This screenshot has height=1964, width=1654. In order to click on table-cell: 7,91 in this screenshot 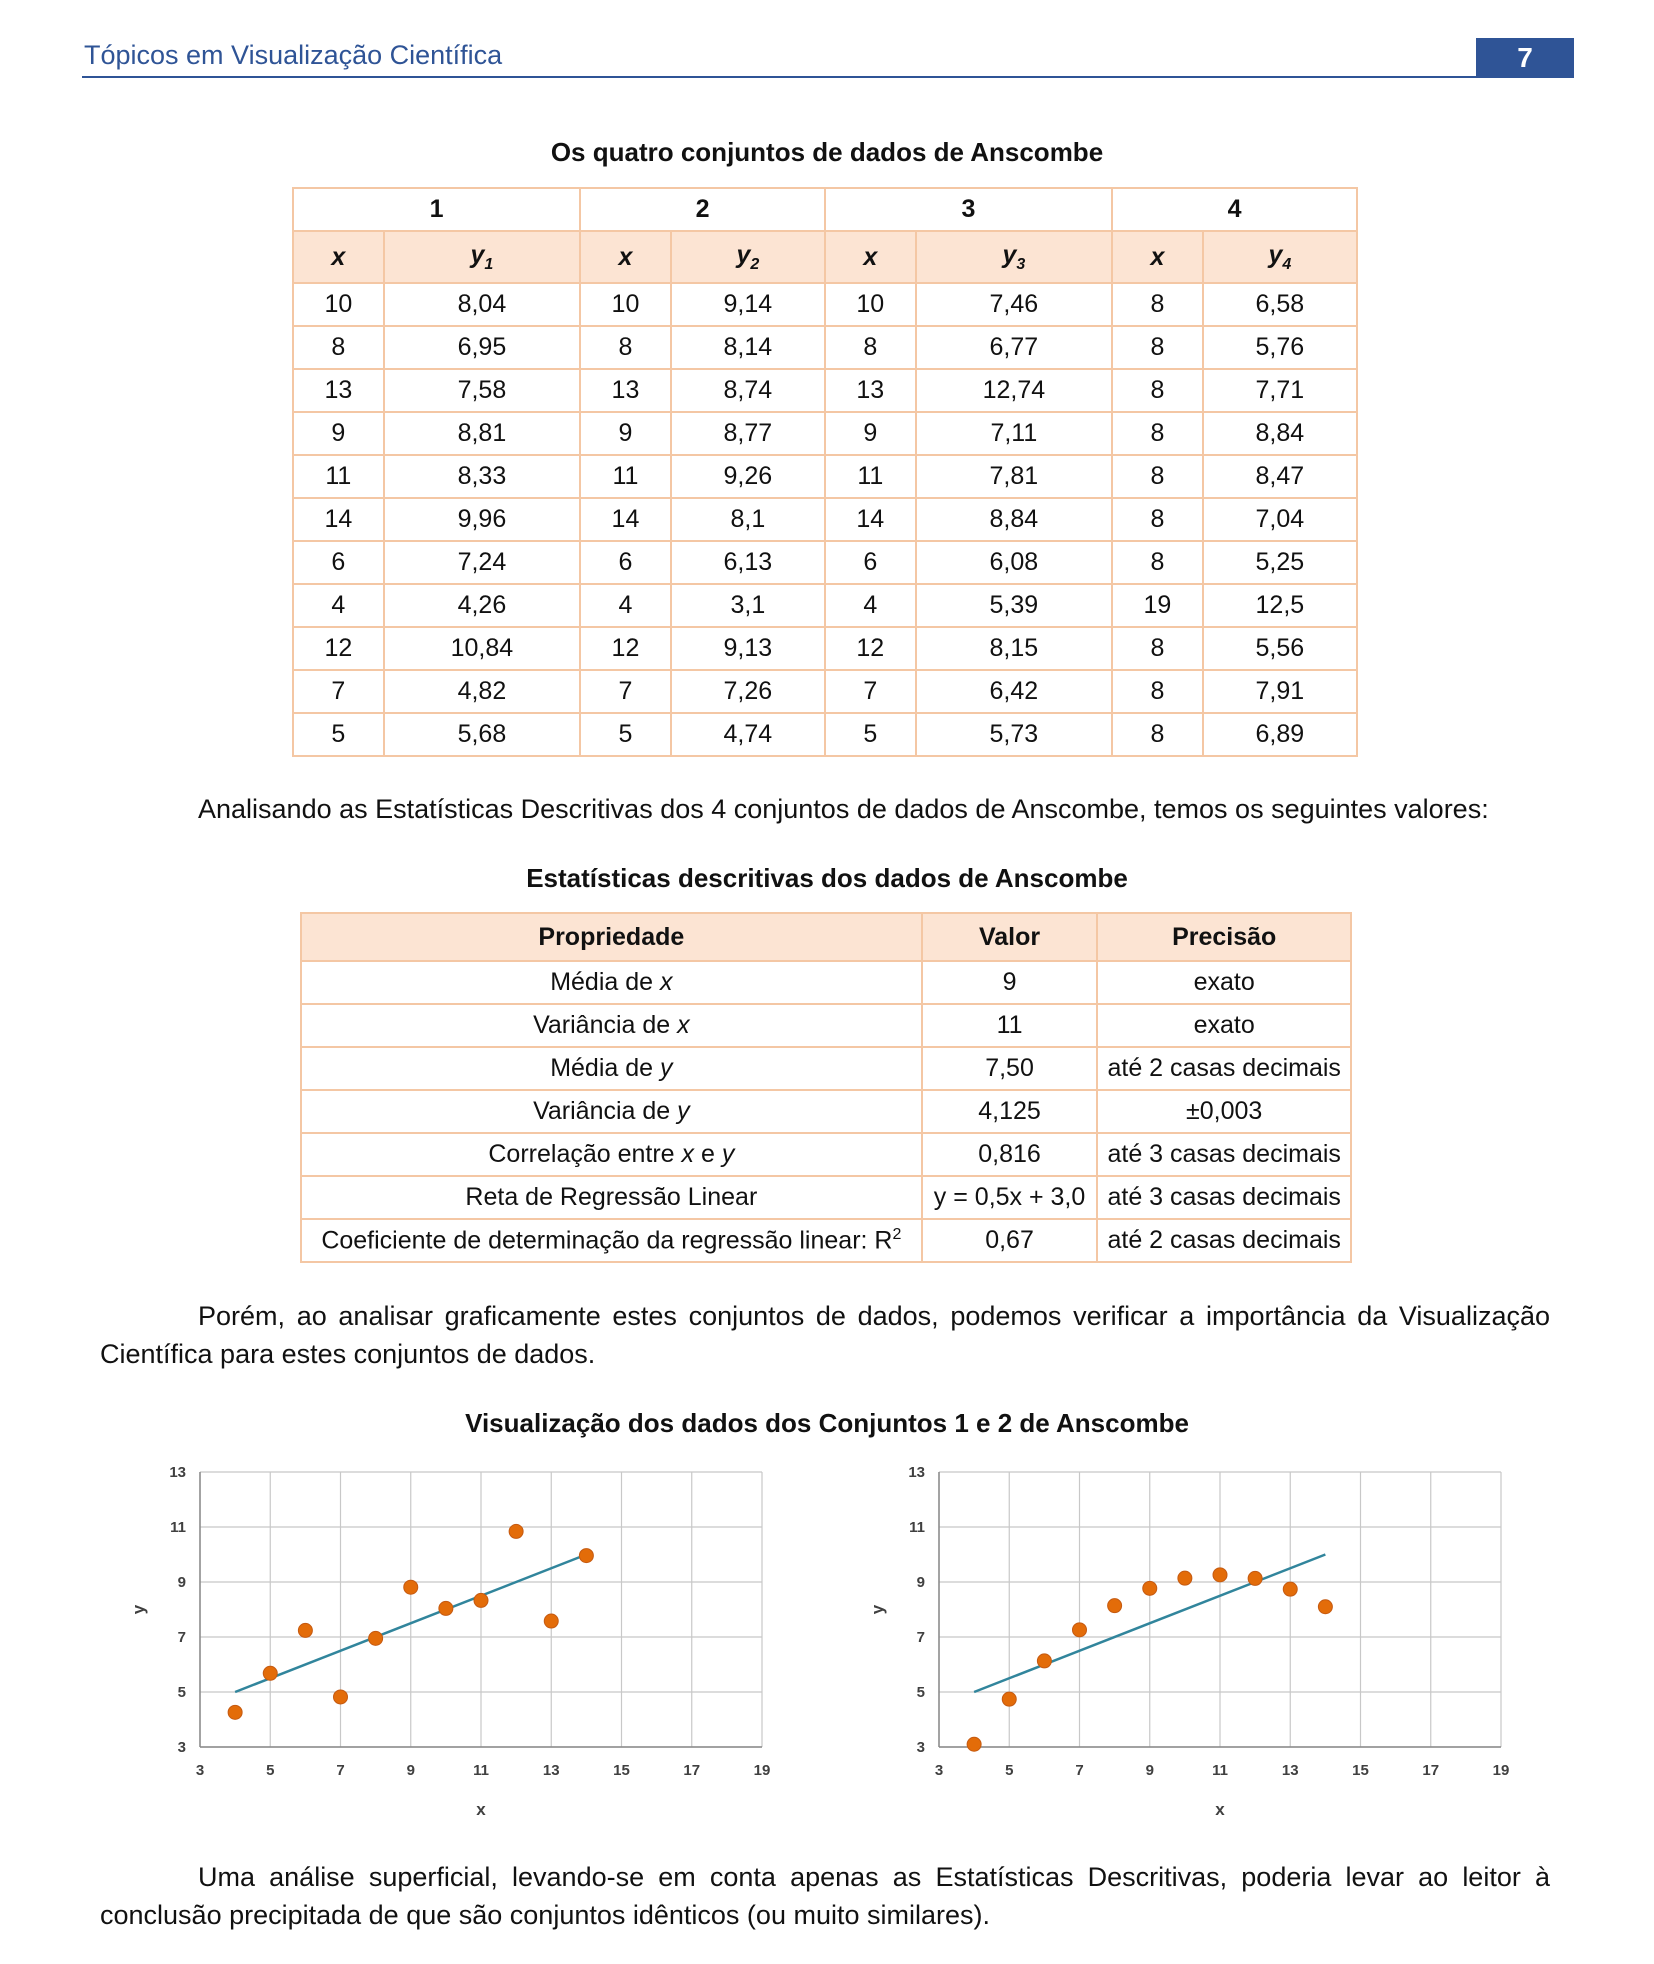, I will do `click(1280, 691)`.